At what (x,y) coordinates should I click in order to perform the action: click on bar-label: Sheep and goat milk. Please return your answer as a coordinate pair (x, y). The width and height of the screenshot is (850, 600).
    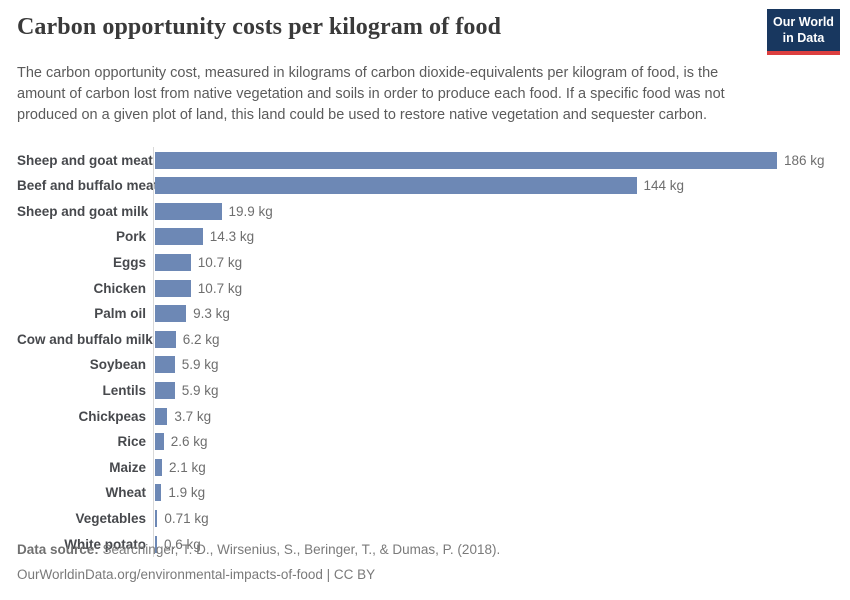
    Looking at the image, I should click on (83, 211).